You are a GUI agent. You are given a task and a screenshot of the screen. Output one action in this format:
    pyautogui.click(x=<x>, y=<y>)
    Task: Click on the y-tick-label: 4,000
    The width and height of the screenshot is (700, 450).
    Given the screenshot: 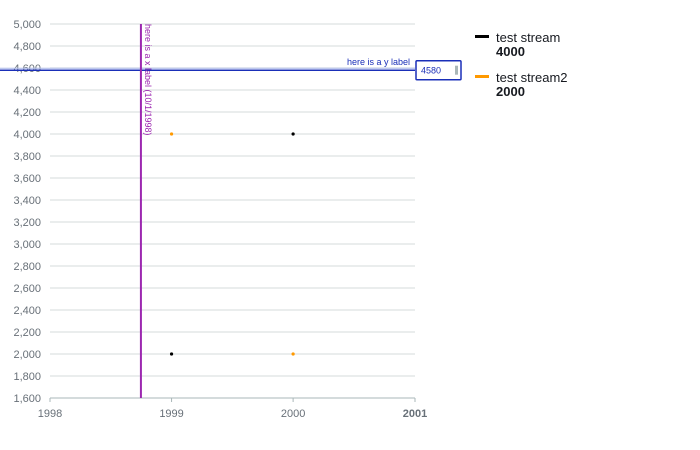 What is the action you would take?
    pyautogui.click(x=27, y=135)
    